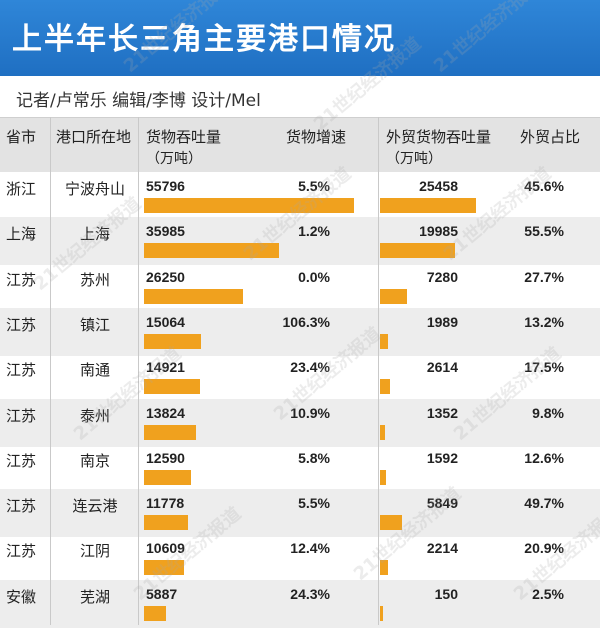 The height and width of the screenshot is (629, 600). Describe the element at coordinates (300, 468) in the screenshot. I see `table-row: 江苏 南京 12590 5.8% 1592 12.6%` at that location.